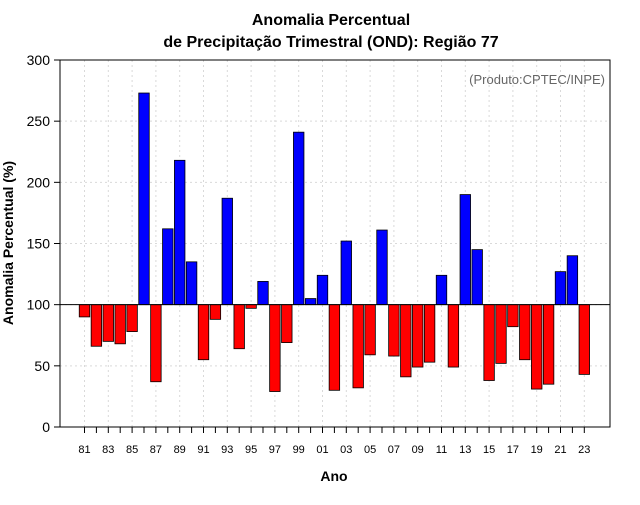 This screenshot has width=640, height=505. I want to click on x-tick-label: 11, so click(441, 450).